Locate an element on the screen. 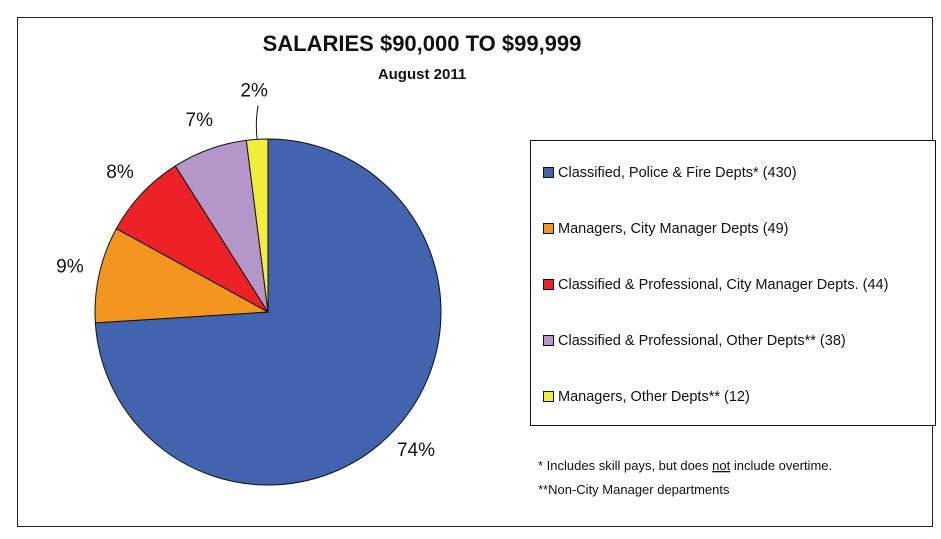  legend-label: Managers, Other Depts** (12) is located at coordinates (654, 397).